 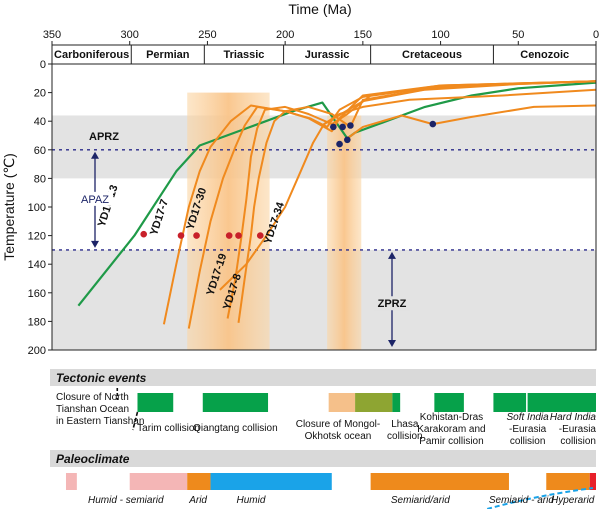 What do you see at coordinates (91, 55) in the screenshot?
I see `period-carboniferous: Carboniferous` at bounding box center [91, 55].